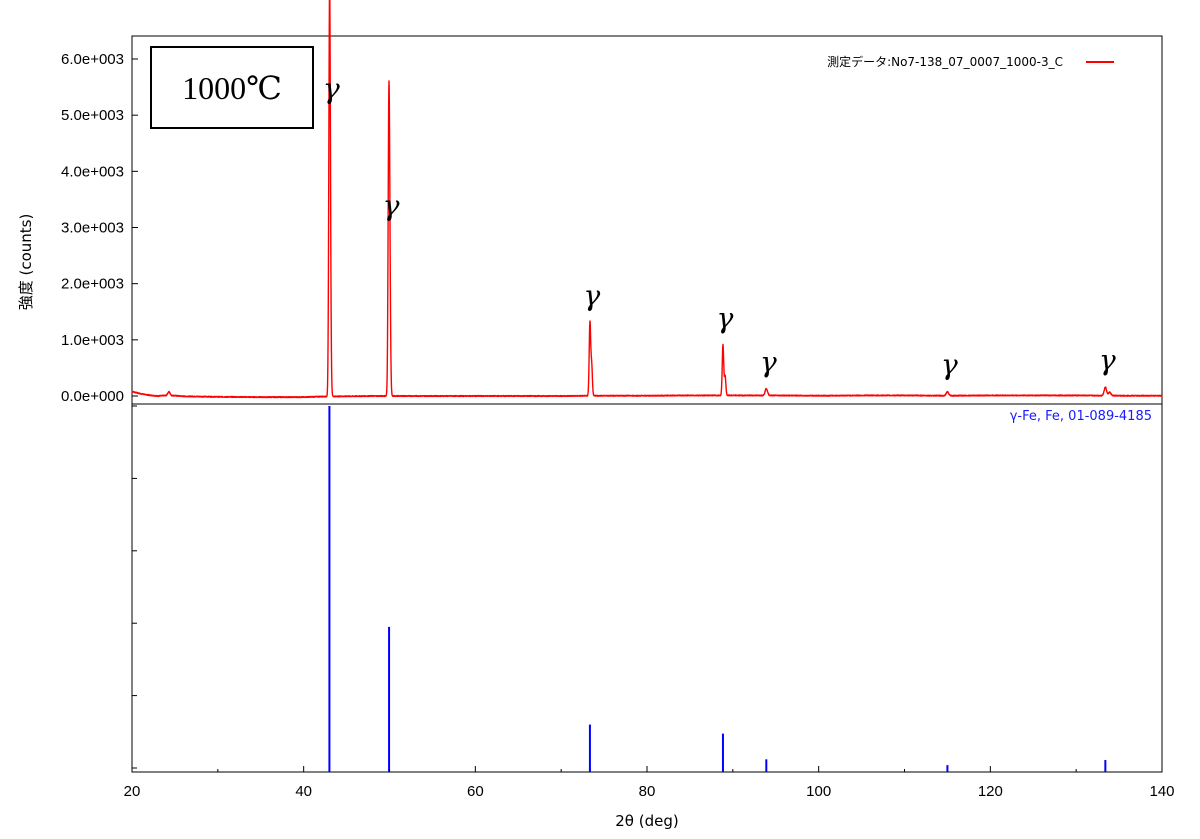 The height and width of the screenshot is (839, 1200). Describe the element at coordinates (92, 396) in the screenshot. I see `y-tick-label: 0.0e+000` at that location.